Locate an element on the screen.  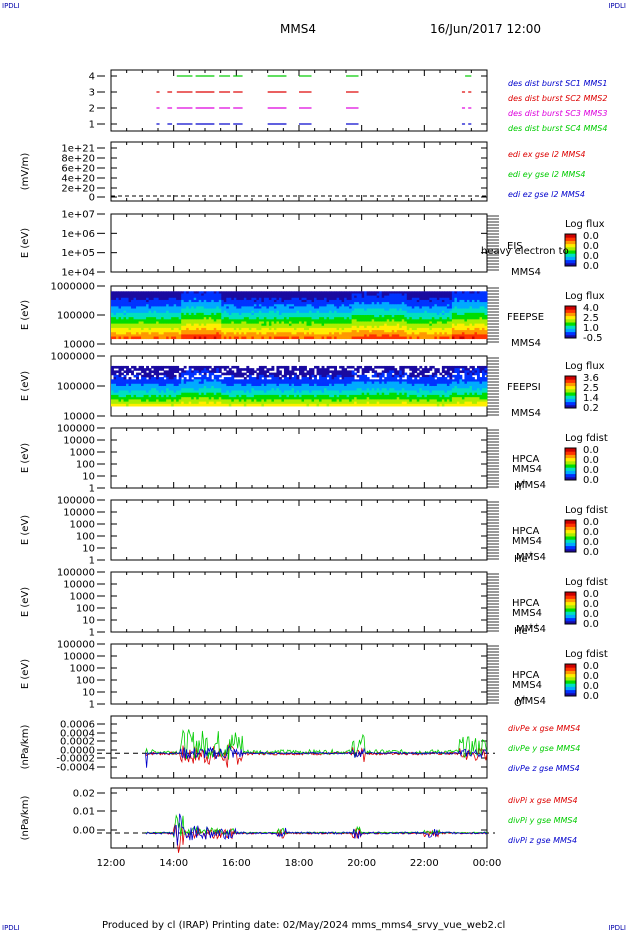
colorbar-segment is located at coordinates (570, 397).